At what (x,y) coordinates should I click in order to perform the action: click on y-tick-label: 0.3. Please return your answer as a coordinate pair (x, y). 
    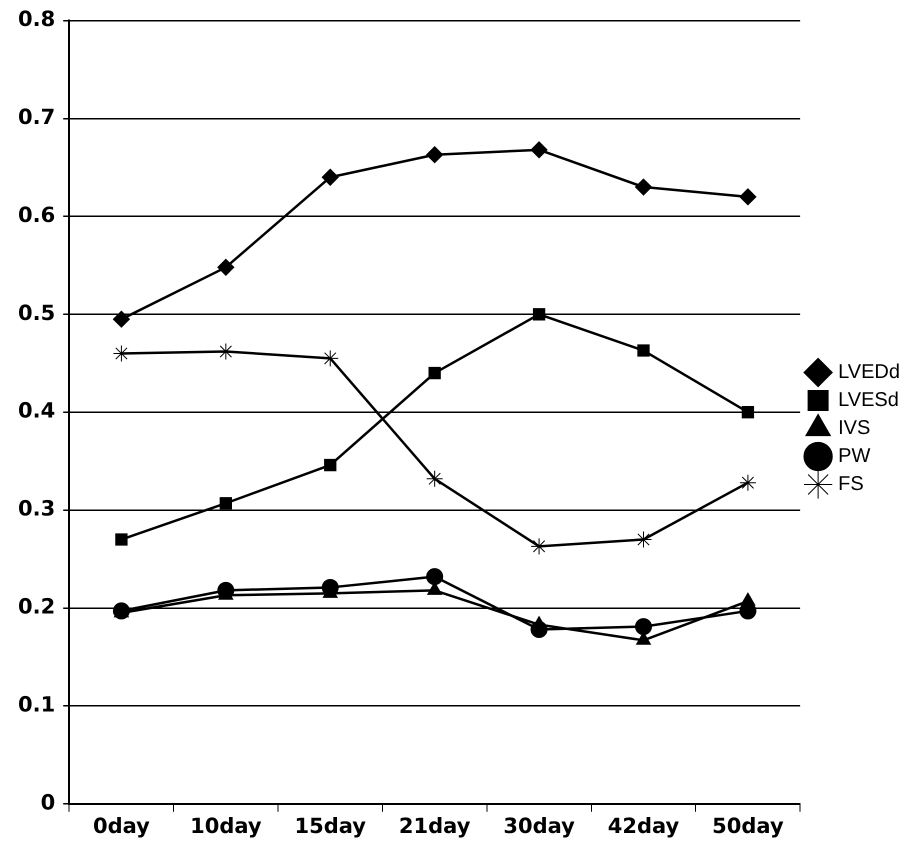
    Looking at the image, I should click on (37, 508).